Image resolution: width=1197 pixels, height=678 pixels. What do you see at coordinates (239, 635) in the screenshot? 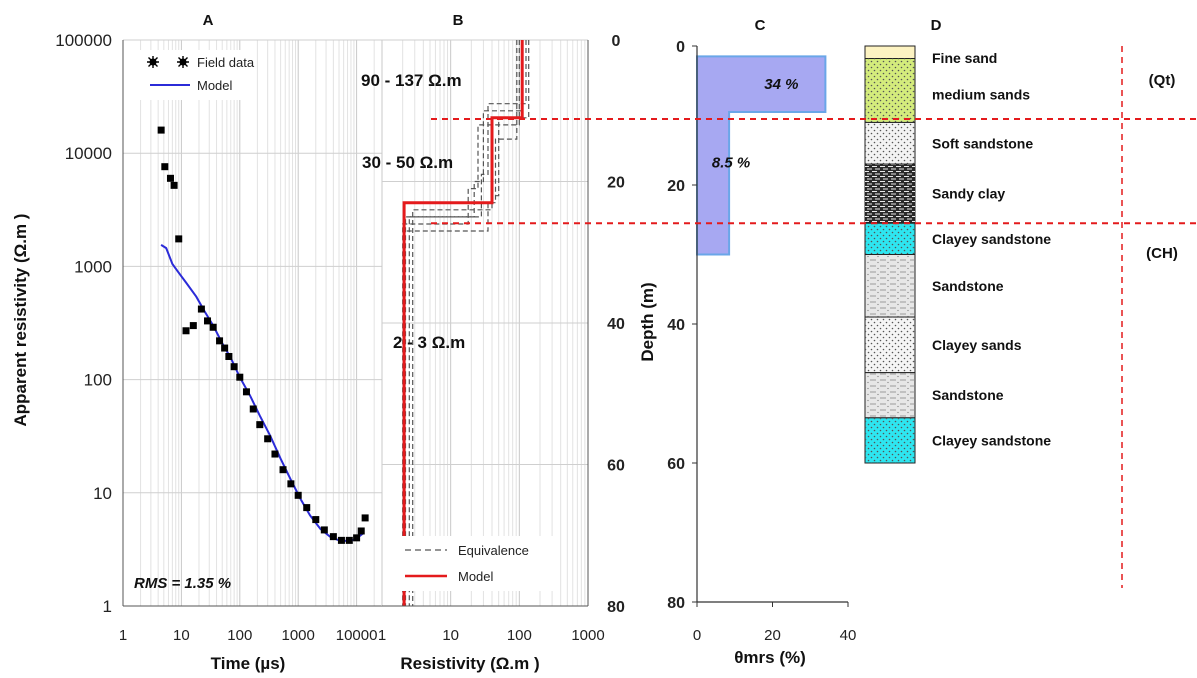
I see `panel-a-xtick-label: 100` at bounding box center [239, 635].